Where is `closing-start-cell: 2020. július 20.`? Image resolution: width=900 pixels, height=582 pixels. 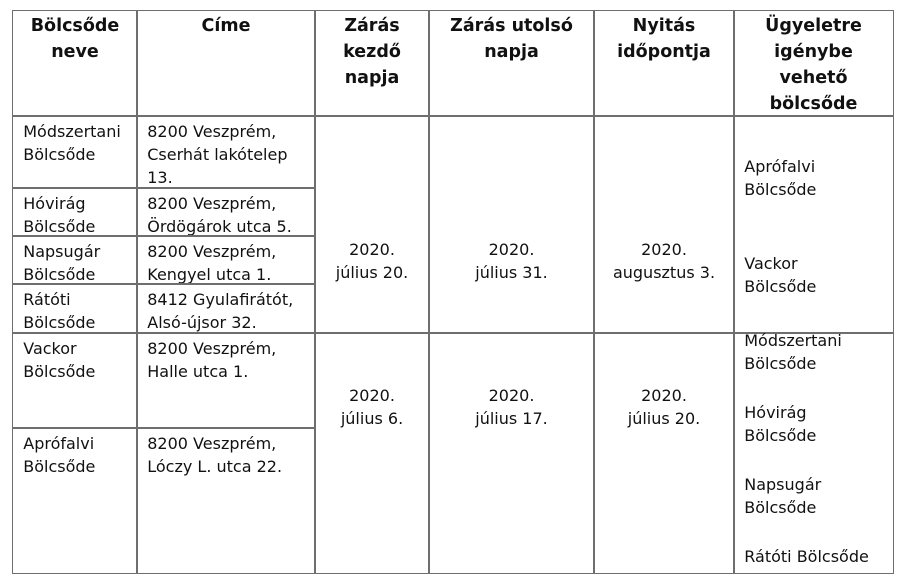
closing-start-cell: 2020. július 20. is located at coordinates (372, 224).